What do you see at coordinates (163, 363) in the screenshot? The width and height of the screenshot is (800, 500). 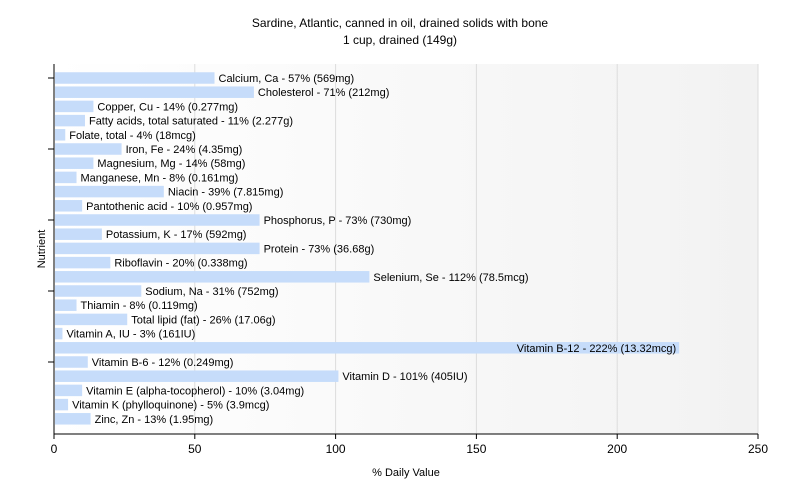 I see `bar-label: Vitamin B-6 - 12% (0.249mg)` at bounding box center [163, 363].